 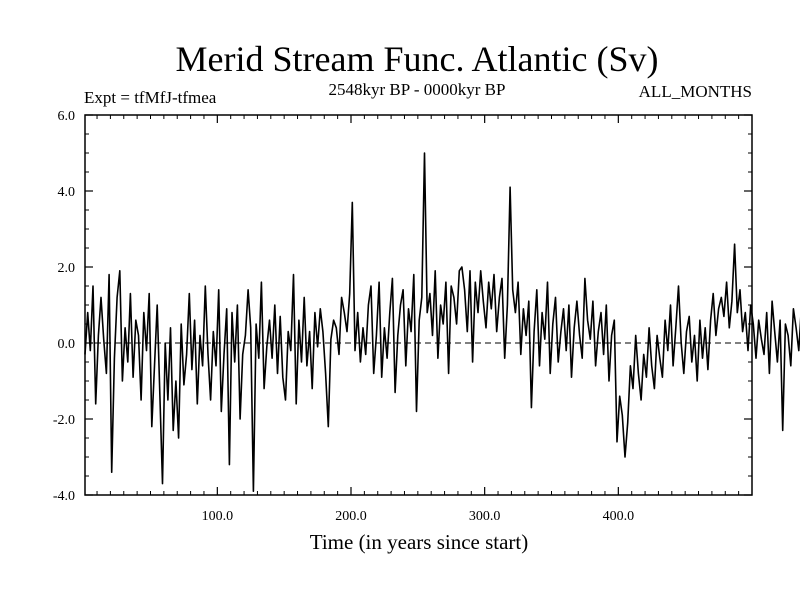 I want to click on months-label: ALL_MONTHS, so click(x=695, y=91).